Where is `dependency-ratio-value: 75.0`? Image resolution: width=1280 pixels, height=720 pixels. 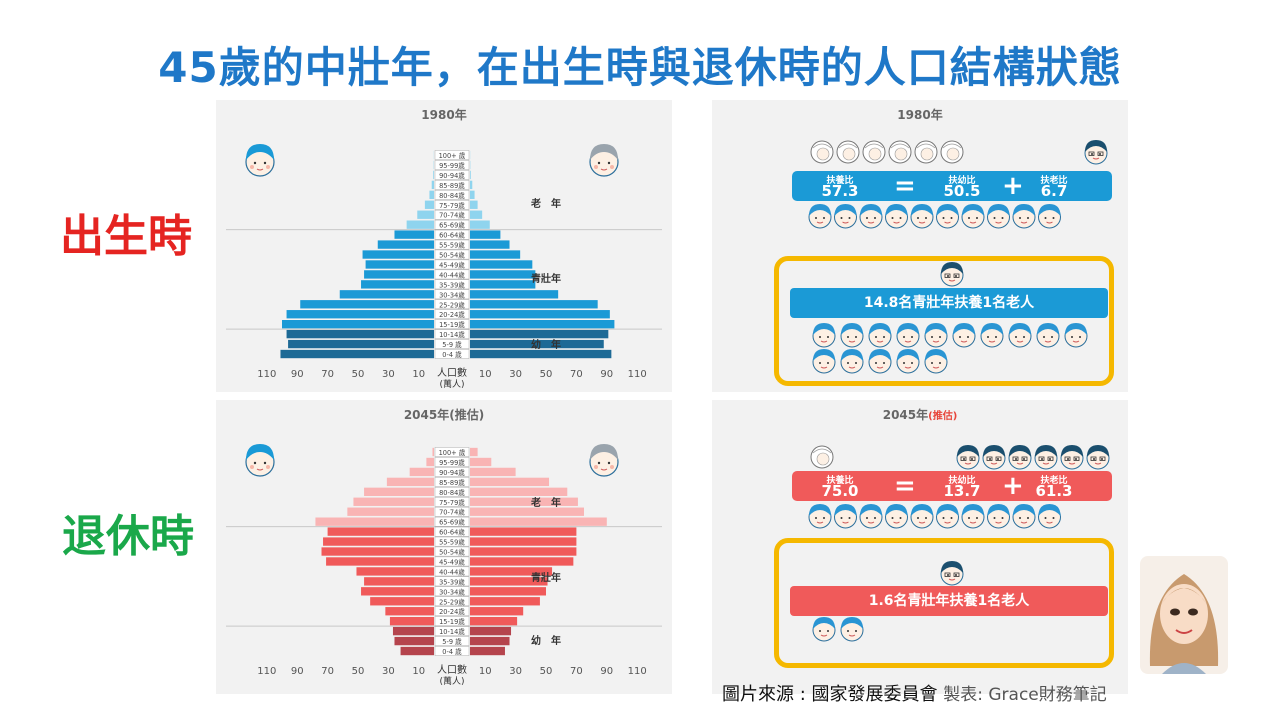
dependency-ratio-value: 75.0 is located at coordinates (840, 491).